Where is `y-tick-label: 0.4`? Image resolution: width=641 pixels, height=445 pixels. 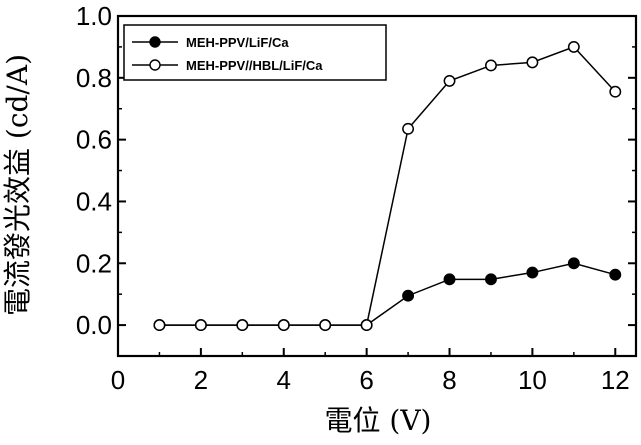 y-tick-label: 0.4 is located at coordinates (94, 201).